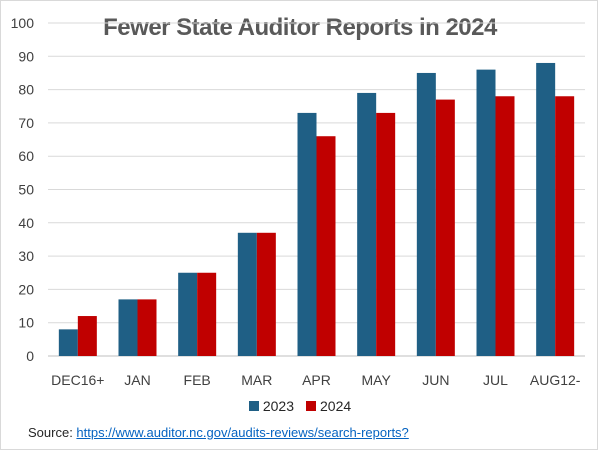 This screenshot has width=600, height=452. Describe the element at coordinates (207, 314) in the screenshot. I see `bar-2024-FEB` at that location.